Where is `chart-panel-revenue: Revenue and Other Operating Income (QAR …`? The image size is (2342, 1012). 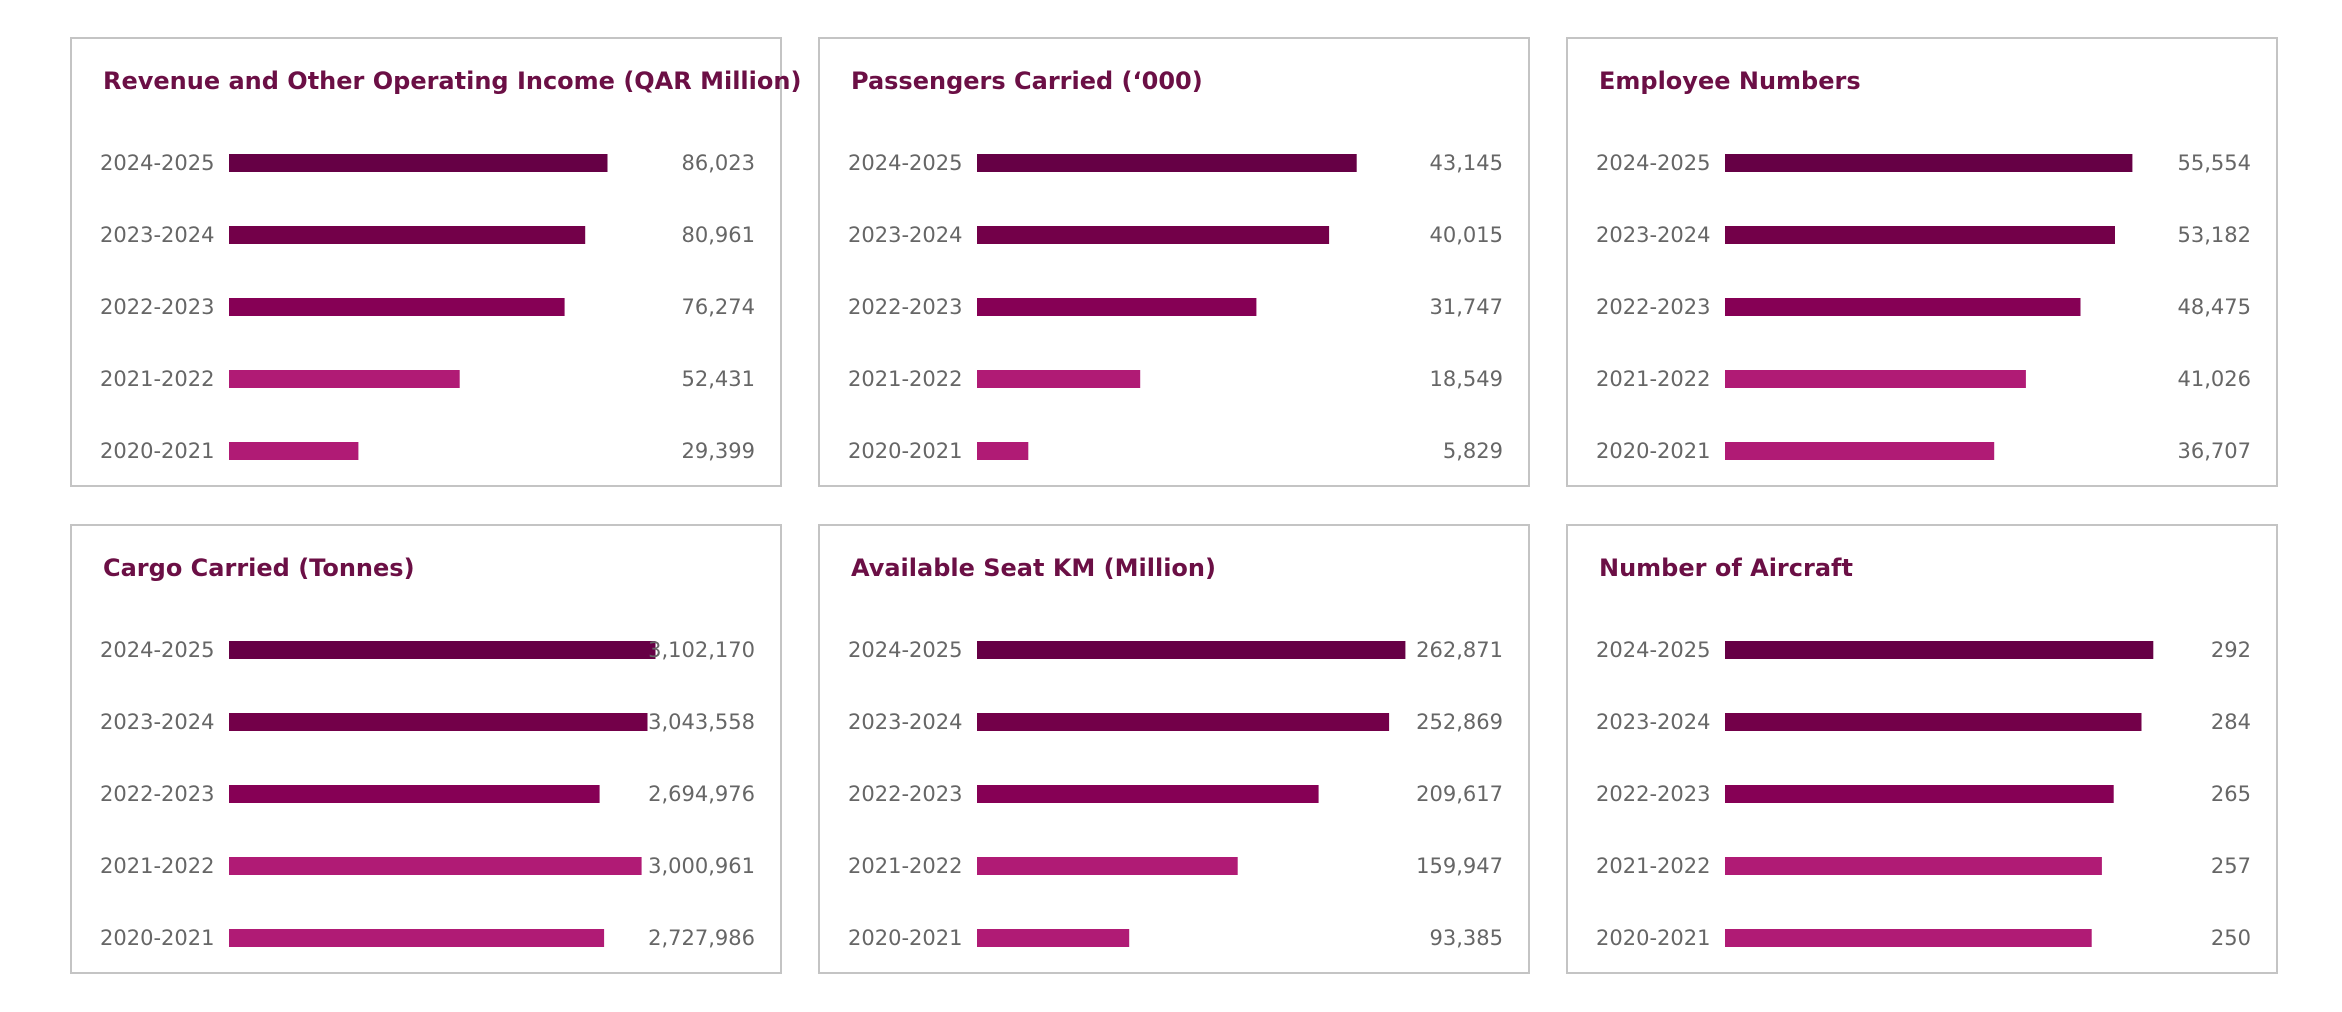
chart-panel-revenue: Revenue and Other Operating Income (QAR … is located at coordinates (435, 262).